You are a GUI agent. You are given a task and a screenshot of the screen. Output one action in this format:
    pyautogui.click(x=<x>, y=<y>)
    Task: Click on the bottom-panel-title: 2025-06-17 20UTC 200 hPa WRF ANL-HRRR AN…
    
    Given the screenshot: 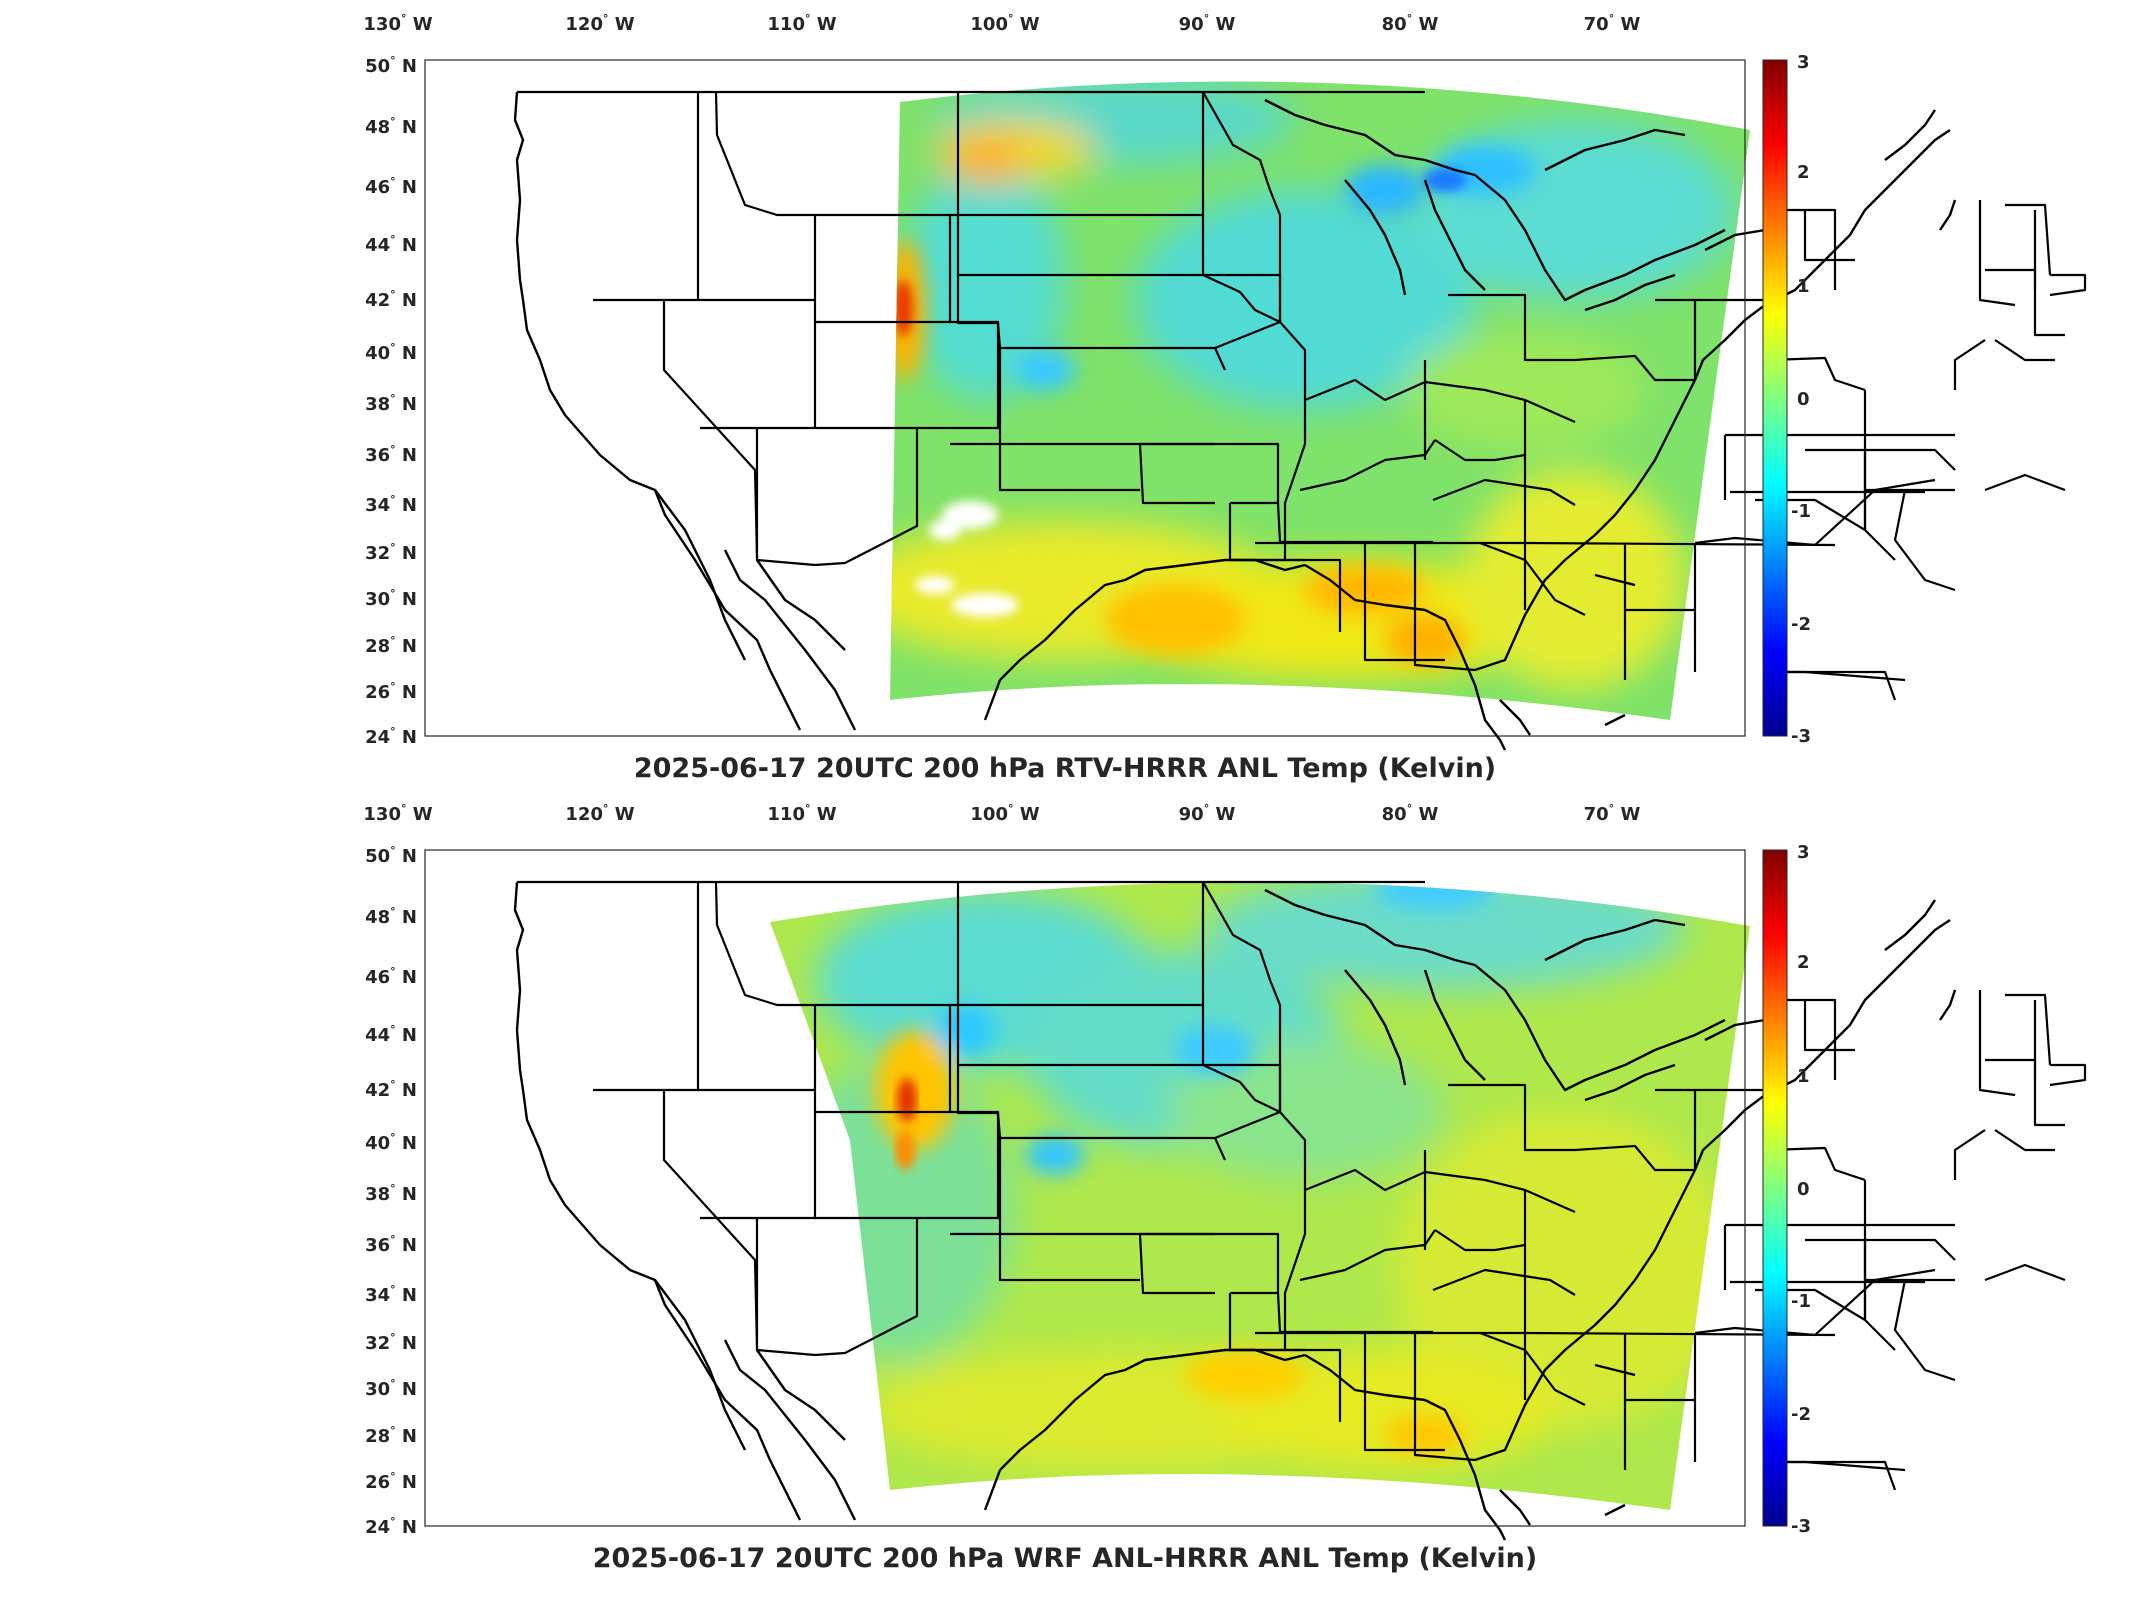 What is the action you would take?
    pyautogui.click(x=1065, y=1558)
    